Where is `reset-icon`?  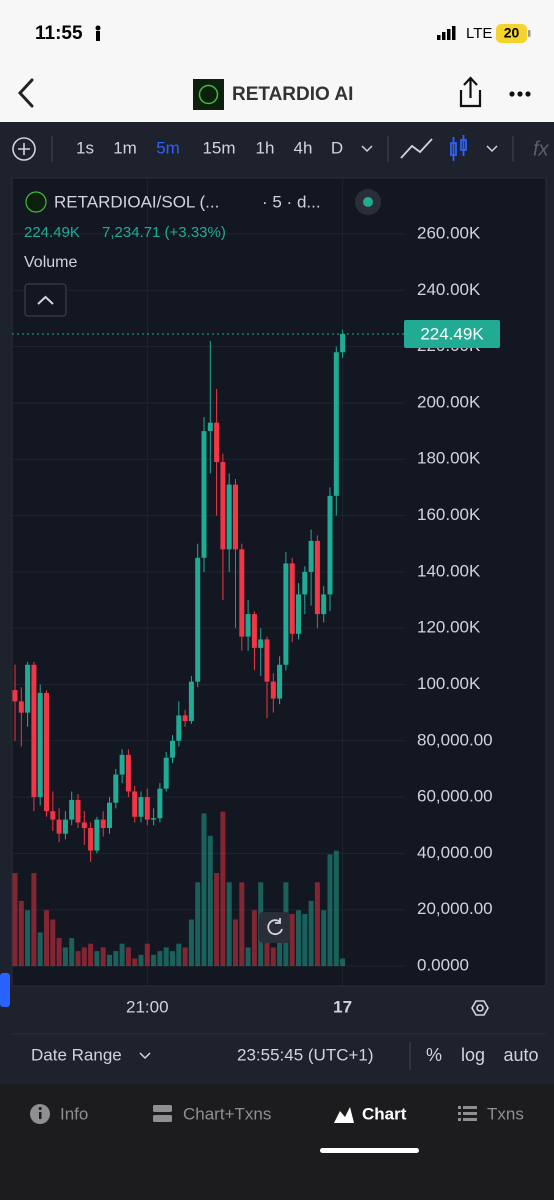
reset-icon is located at coordinates (275, 927).